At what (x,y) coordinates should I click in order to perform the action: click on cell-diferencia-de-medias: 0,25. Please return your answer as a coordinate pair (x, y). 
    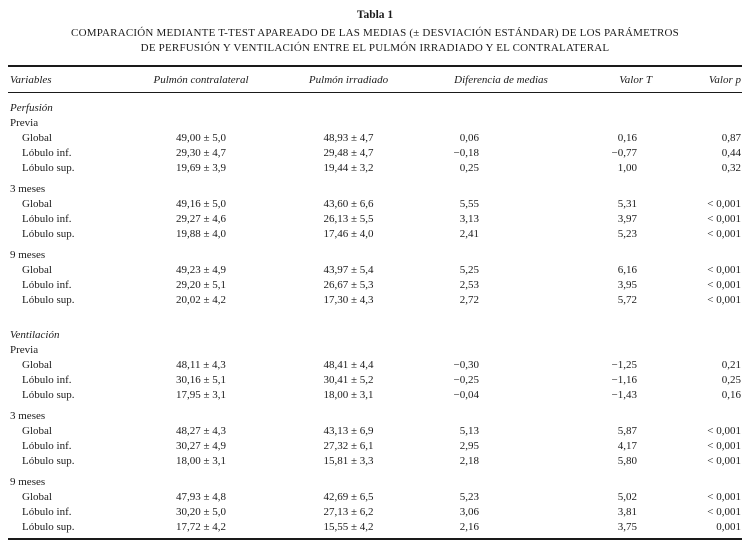
    Looking at the image, I should click on (469, 168).